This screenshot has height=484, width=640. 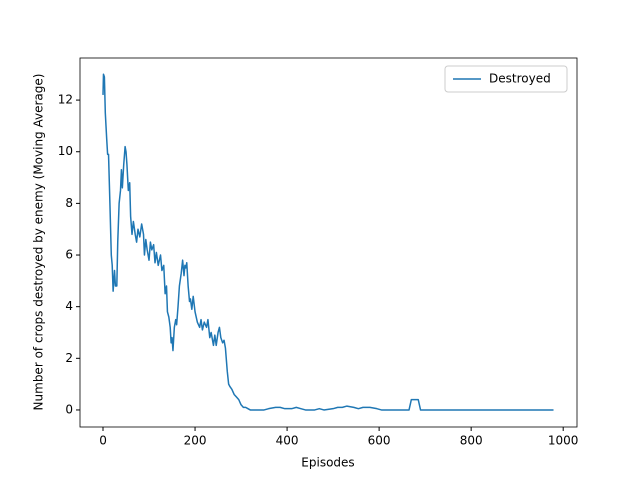 I want to click on y-tick-label: 0, so click(x=69, y=409).